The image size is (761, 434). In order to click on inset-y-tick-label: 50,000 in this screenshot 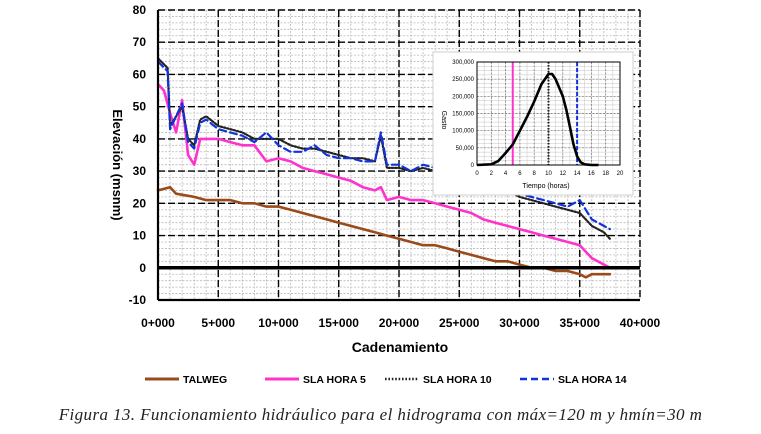, I will do `click(465, 149)`.